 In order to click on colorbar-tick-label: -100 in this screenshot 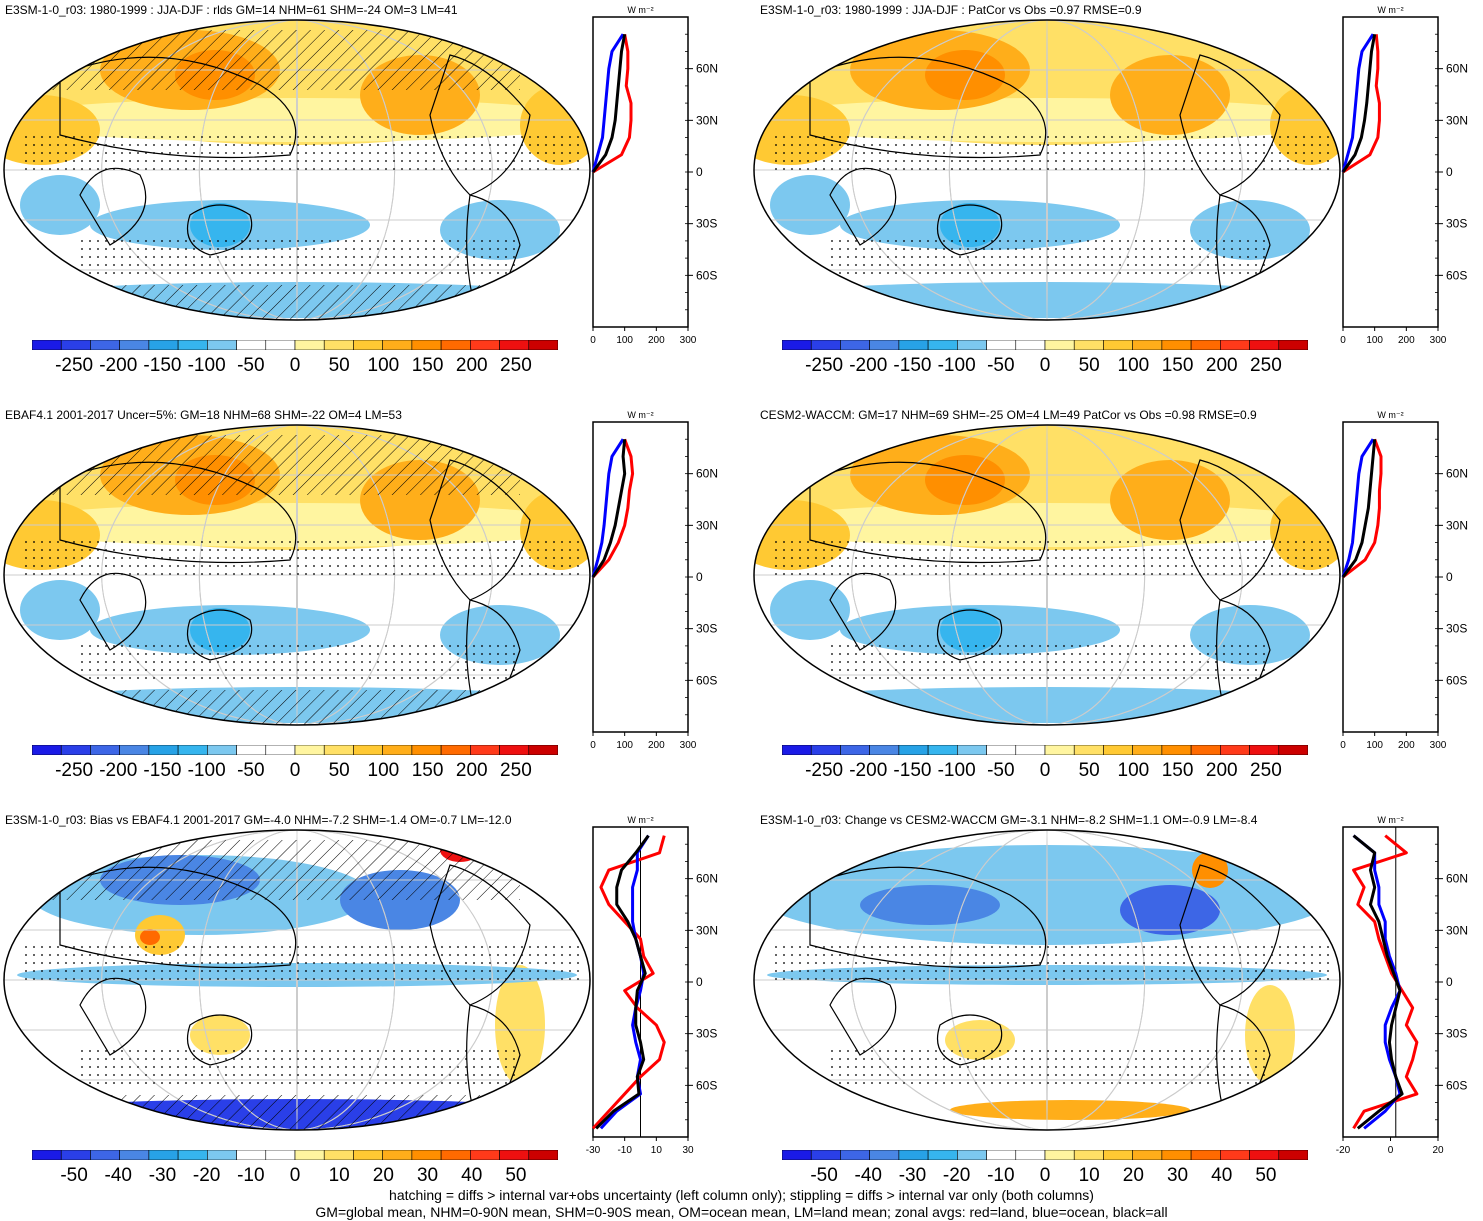, I will do `click(206, 365)`.